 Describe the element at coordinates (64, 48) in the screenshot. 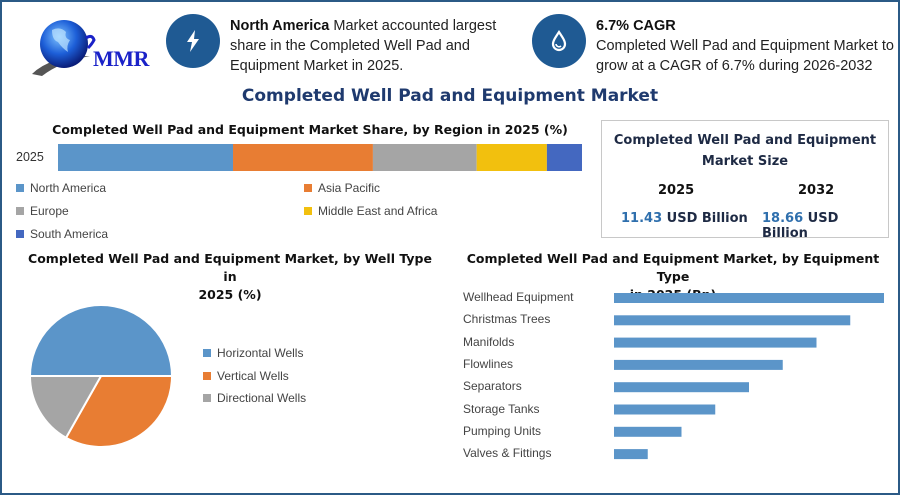

I see `globe-icon` at that location.